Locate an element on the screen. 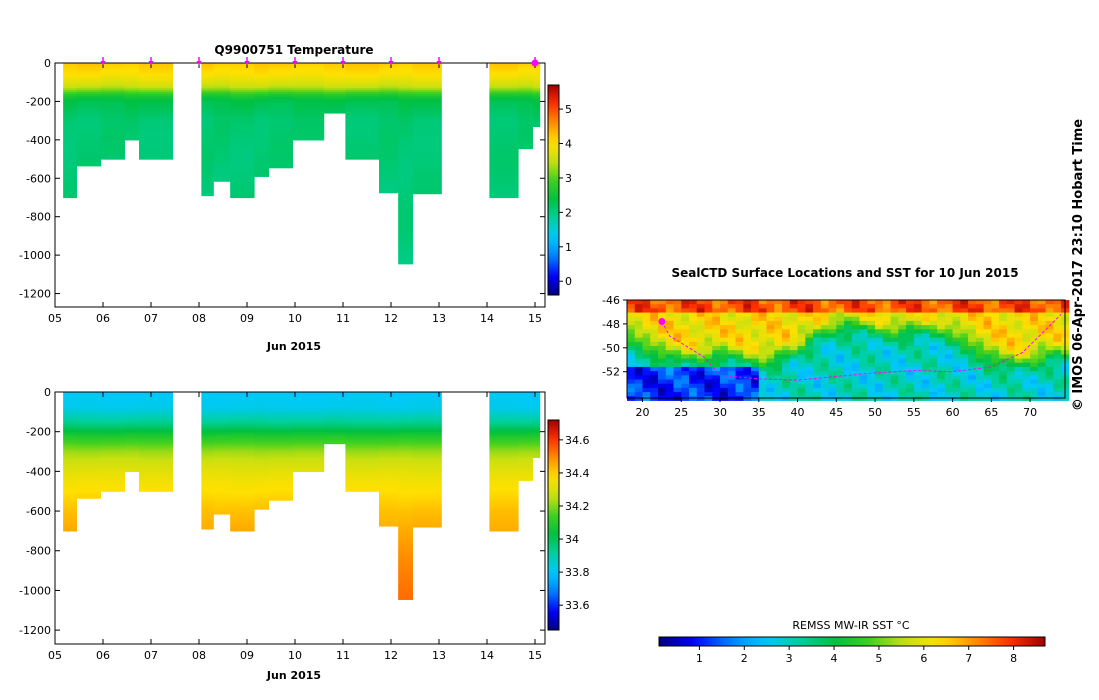  colorbar-tick-label: 34.6 is located at coordinates (577, 440).